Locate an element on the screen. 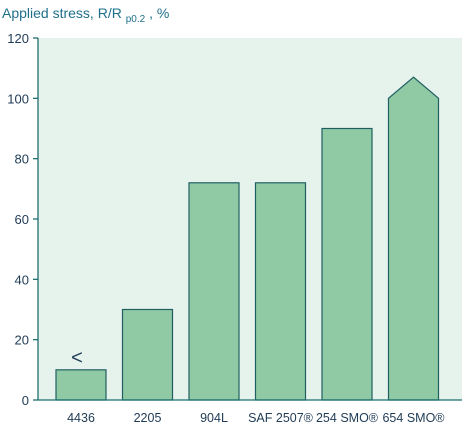 The height and width of the screenshot is (433, 470). chart-title-main: Applied stress, R/R is located at coordinates (62, 13).